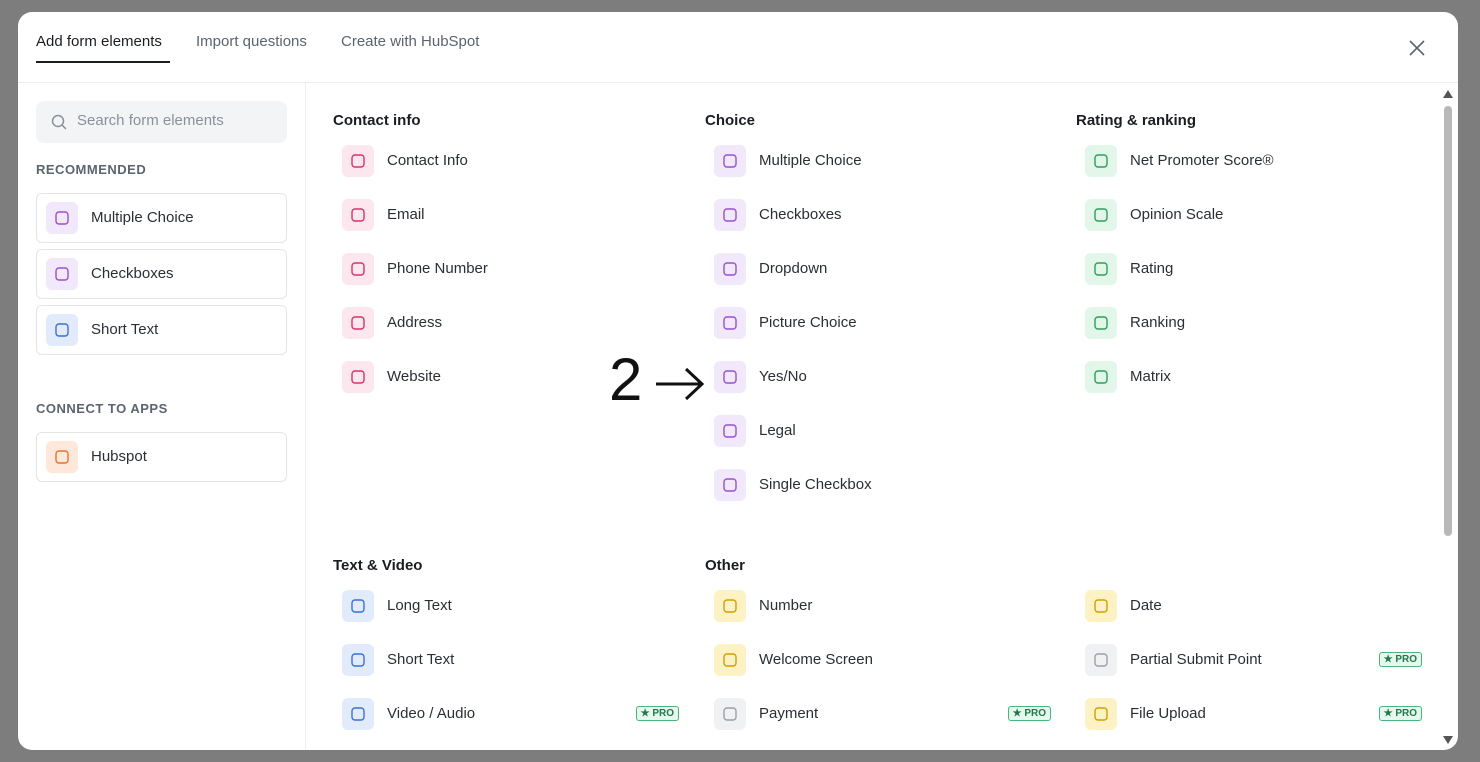  What do you see at coordinates (421, 659) in the screenshot?
I see `element-label: Short Text` at bounding box center [421, 659].